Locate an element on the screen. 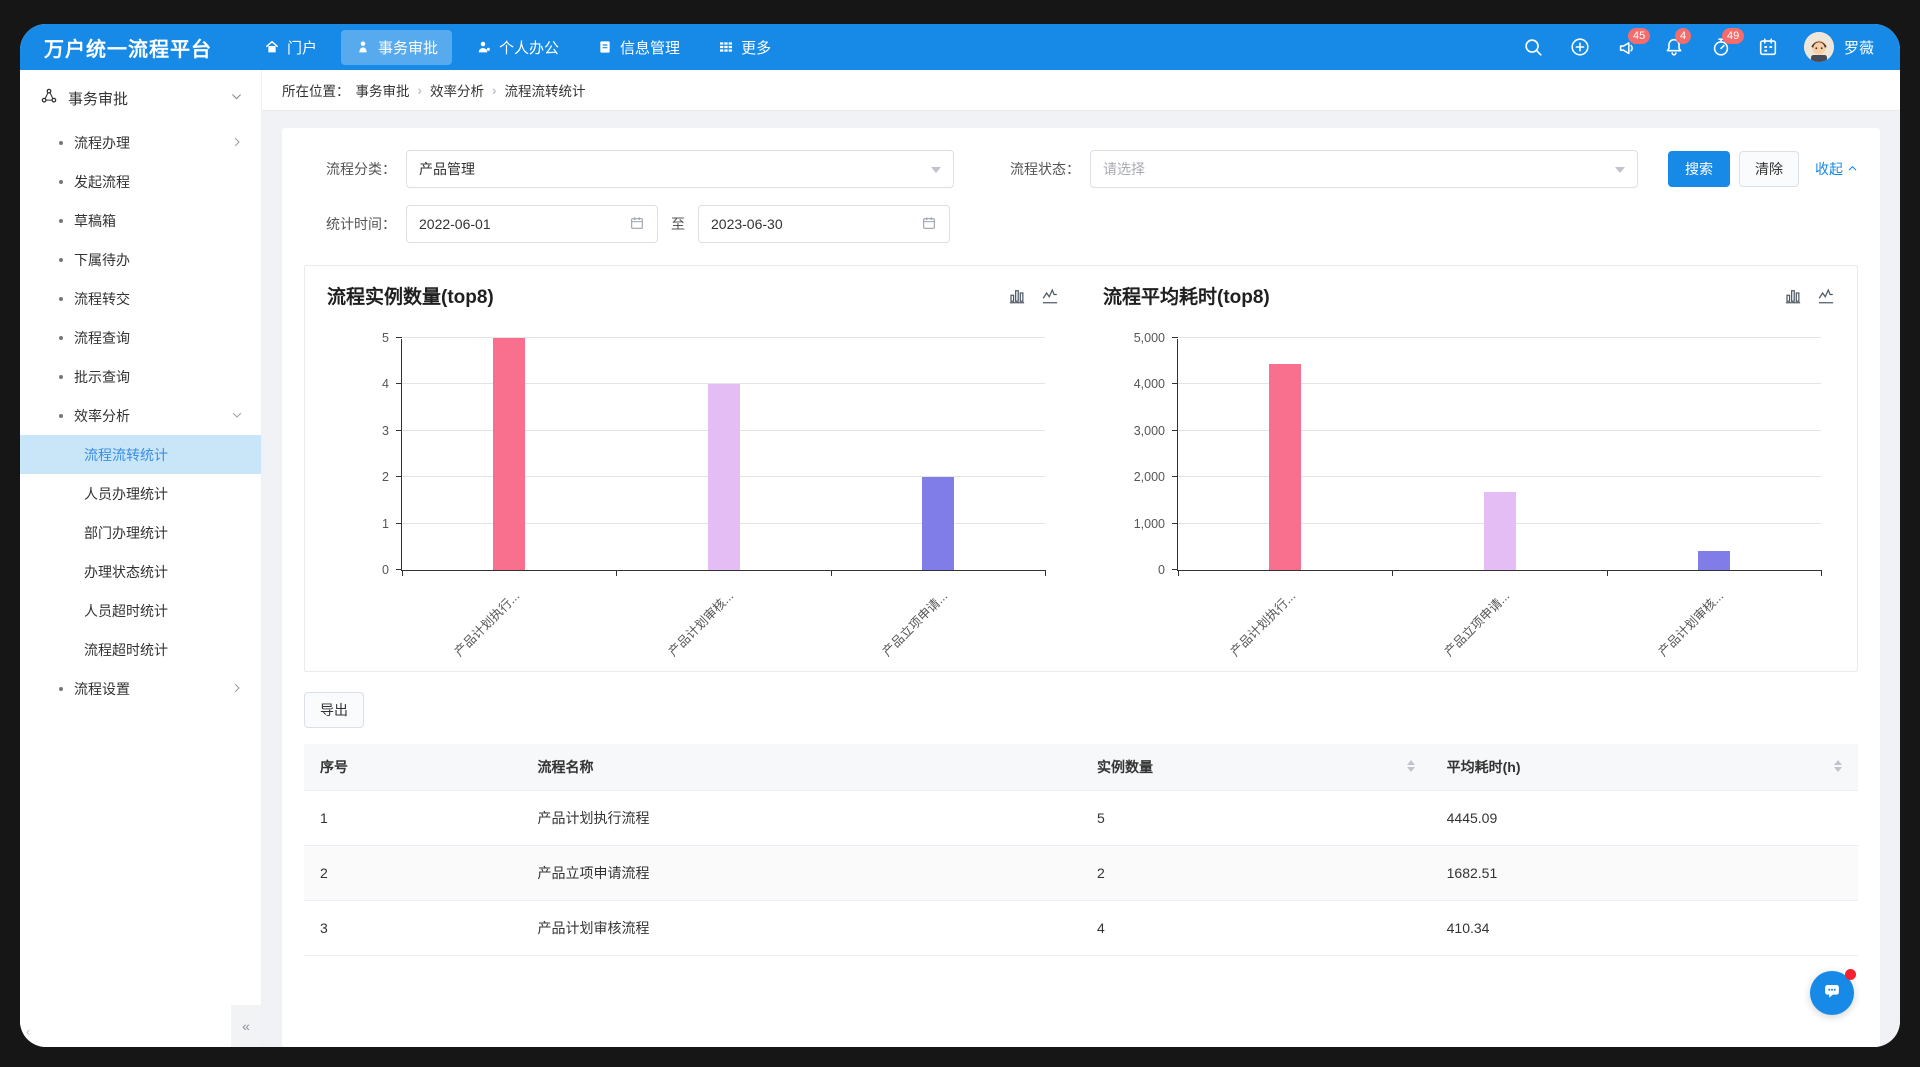  breadcrumb-item: 流程流转统计 is located at coordinates (545, 91).